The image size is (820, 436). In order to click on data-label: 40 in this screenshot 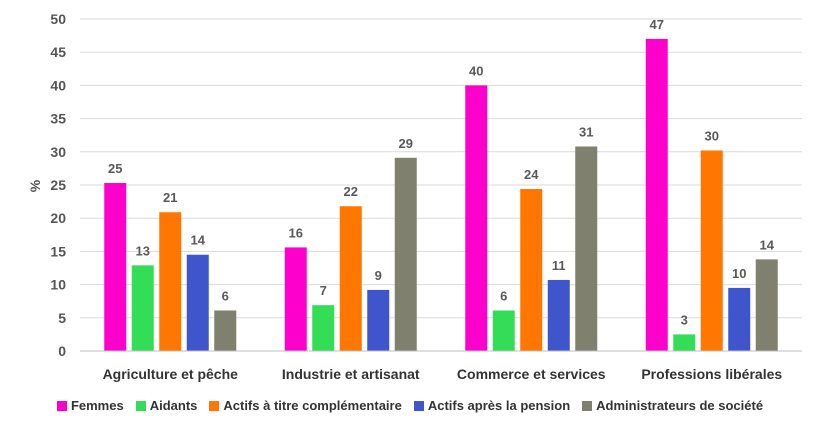, I will do `click(476, 70)`.